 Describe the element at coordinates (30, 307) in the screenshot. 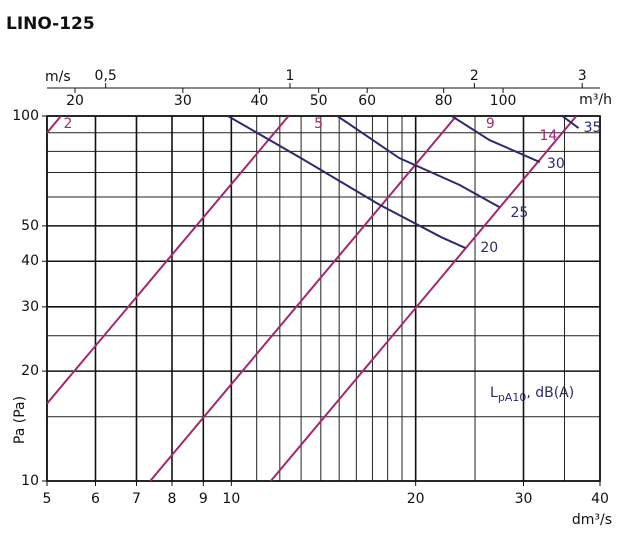

I see `y-tick-label: 30` at that location.